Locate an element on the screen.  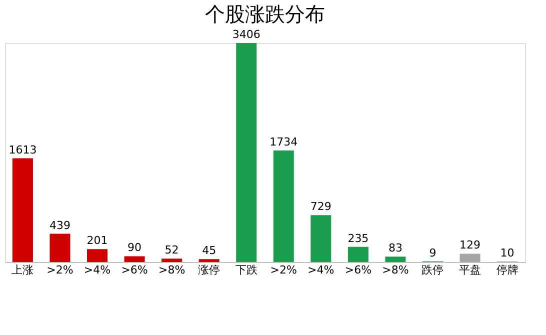
data-label: 90 is located at coordinates (135, 247).